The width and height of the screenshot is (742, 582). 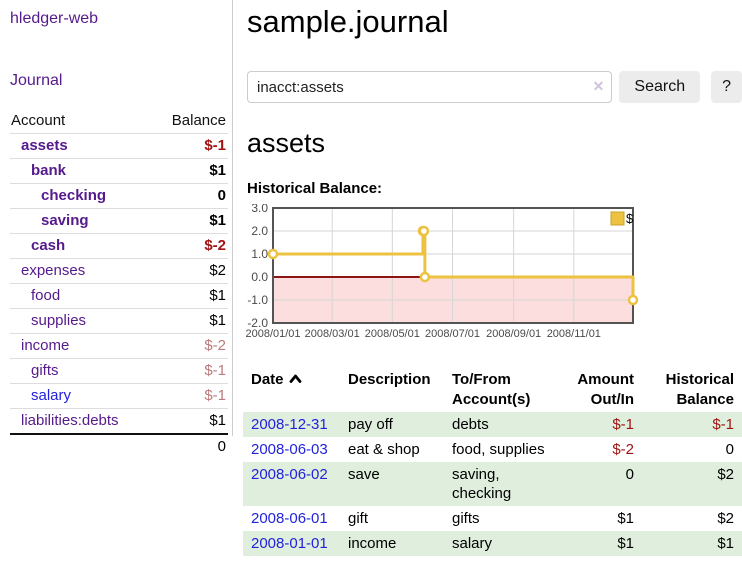 What do you see at coordinates (315, 188) in the screenshot?
I see `chart-title: Historical Balance:` at bounding box center [315, 188].